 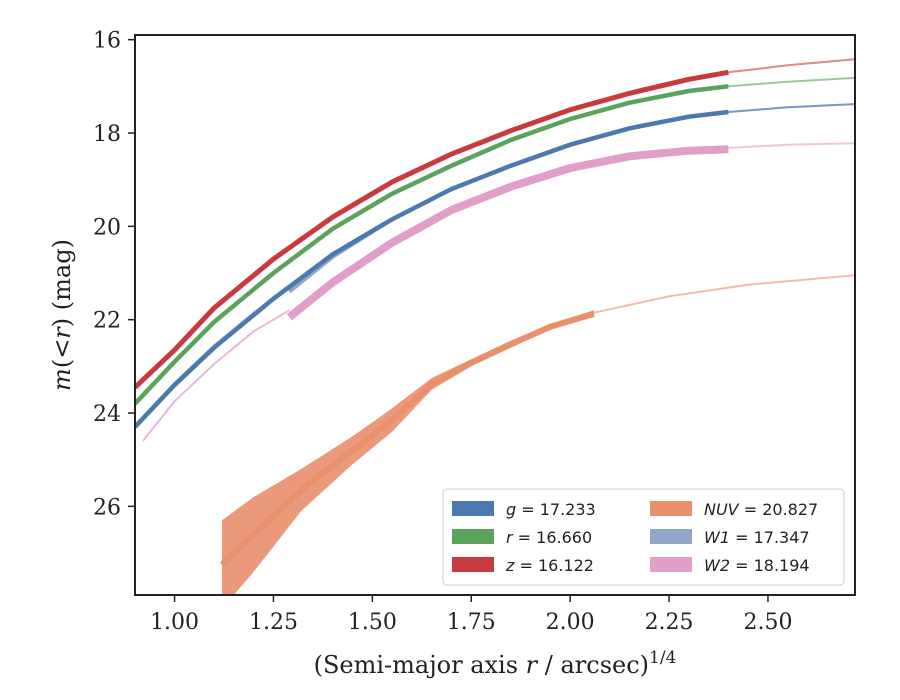 What do you see at coordinates (724, 294) in the screenshot?
I see `series-nuv-extension` at bounding box center [724, 294].